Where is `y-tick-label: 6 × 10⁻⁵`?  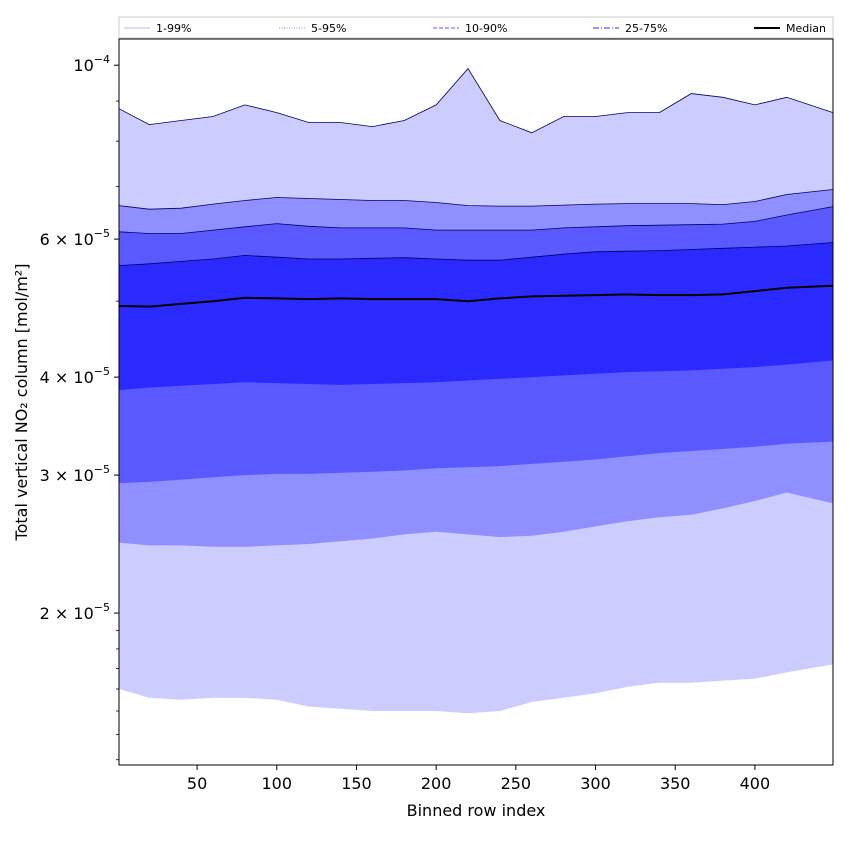
y-tick-label: 6 × 10⁻⁵ is located at coordinates (75, 238).